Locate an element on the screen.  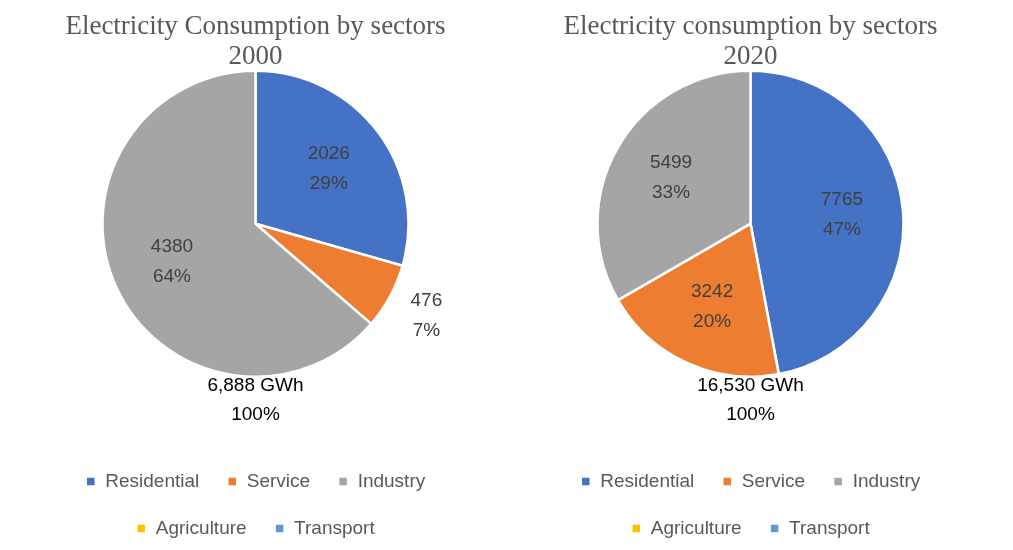
chart-title: Electricity consumption by sectors 2020 is located at coordinates (750, 39).